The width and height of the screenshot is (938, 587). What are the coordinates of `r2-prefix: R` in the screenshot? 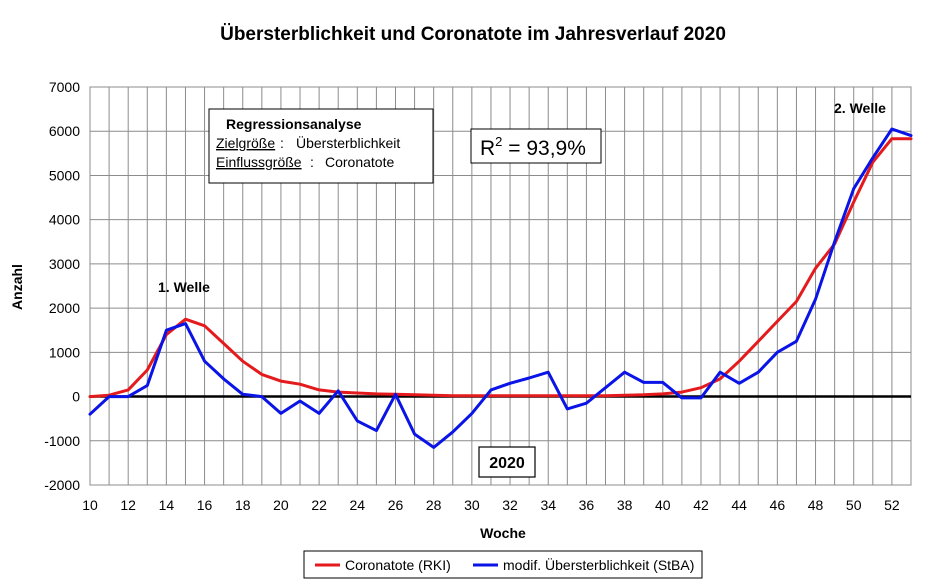 It's located at (487, 148).